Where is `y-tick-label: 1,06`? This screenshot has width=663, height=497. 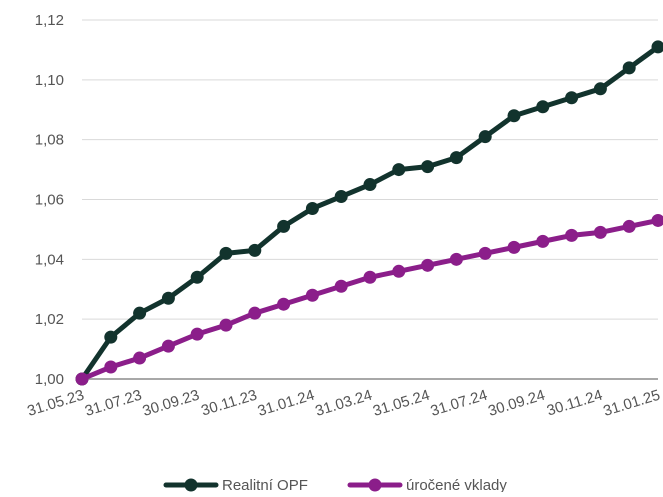
y-tick-label: 1,06 is located at coordinates (49, 200).